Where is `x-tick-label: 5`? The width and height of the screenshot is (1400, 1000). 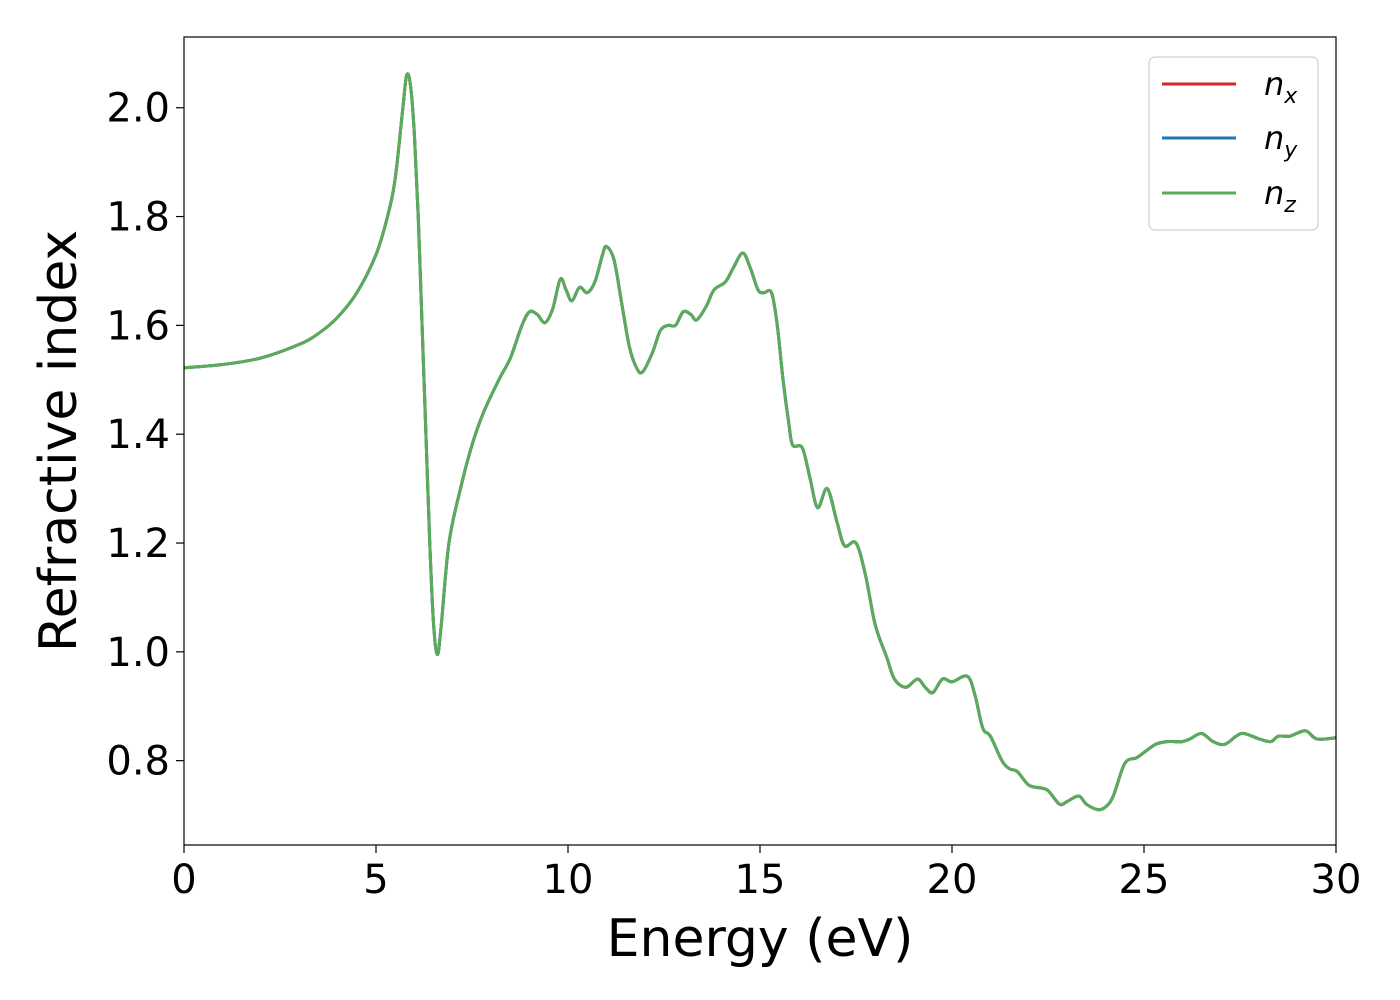
x-tick-label: 5 is located at coordinates (375, 880).